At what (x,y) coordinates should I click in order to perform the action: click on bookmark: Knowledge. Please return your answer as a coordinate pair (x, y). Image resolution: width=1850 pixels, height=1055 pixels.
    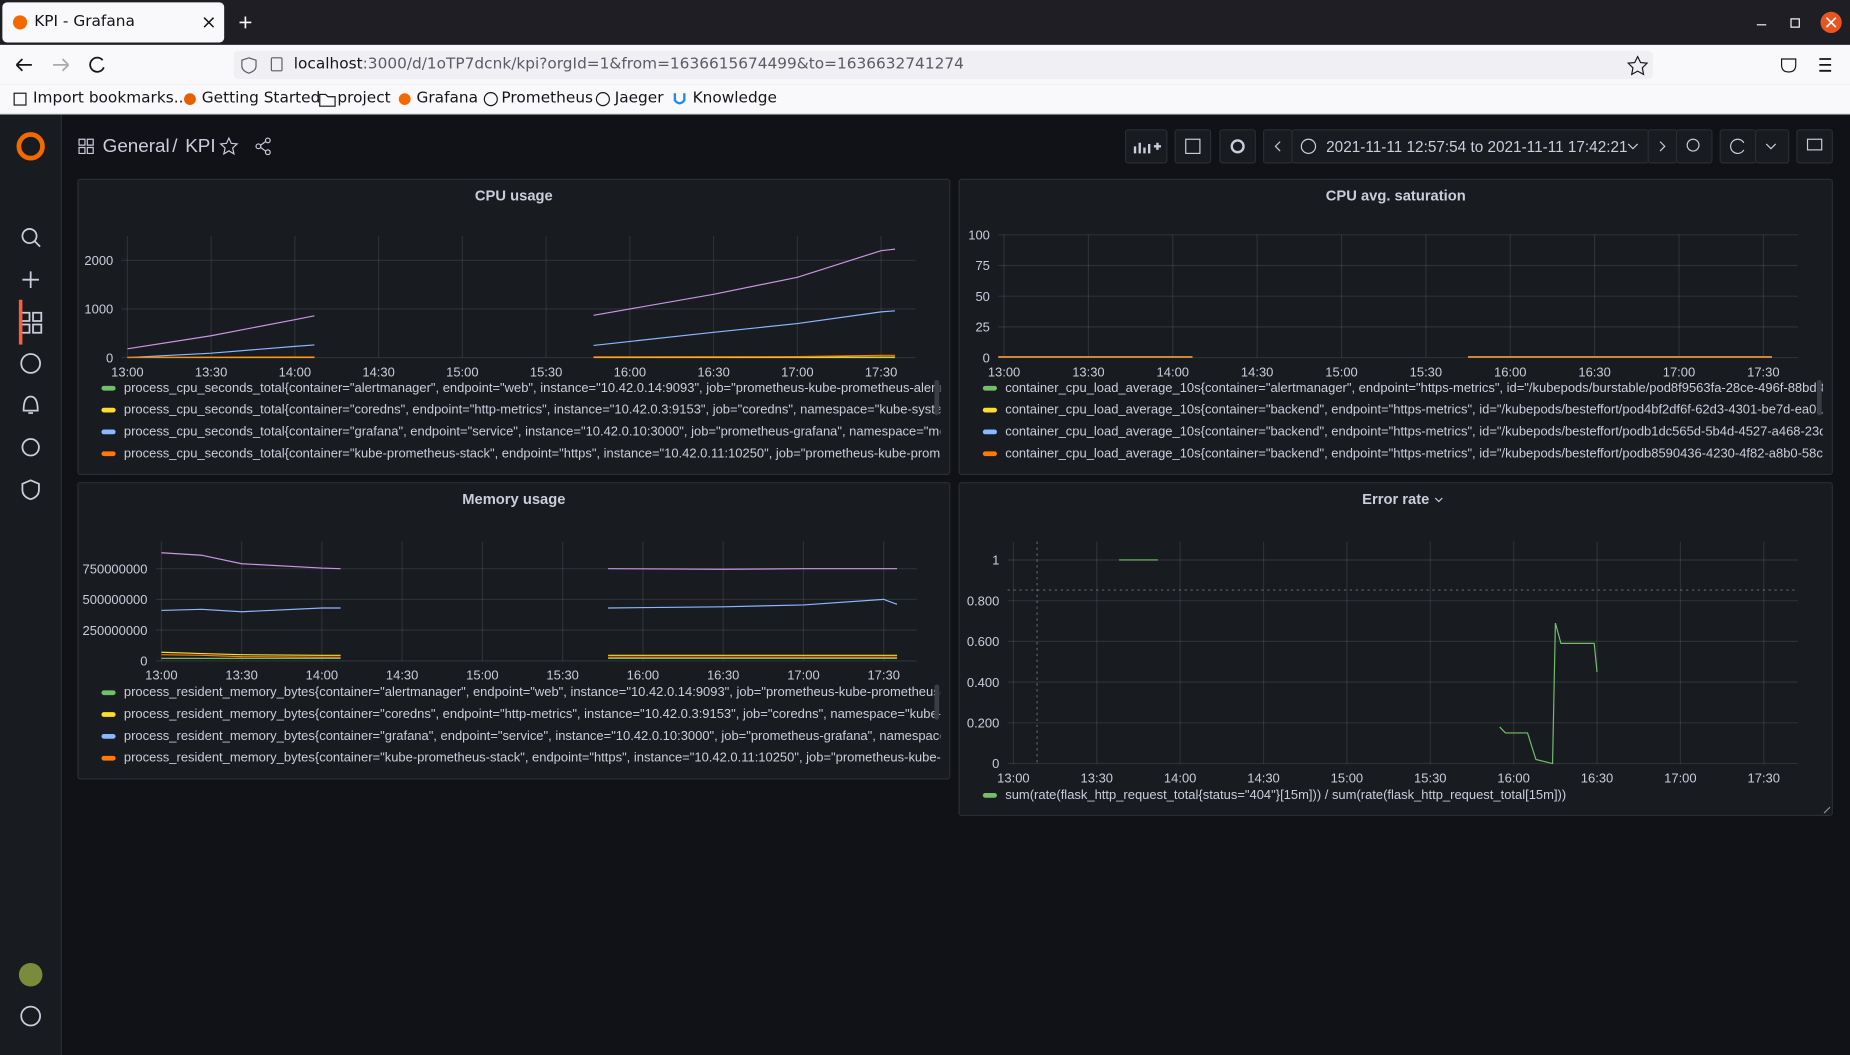
    Looking at the image, I should click on (734, 98).